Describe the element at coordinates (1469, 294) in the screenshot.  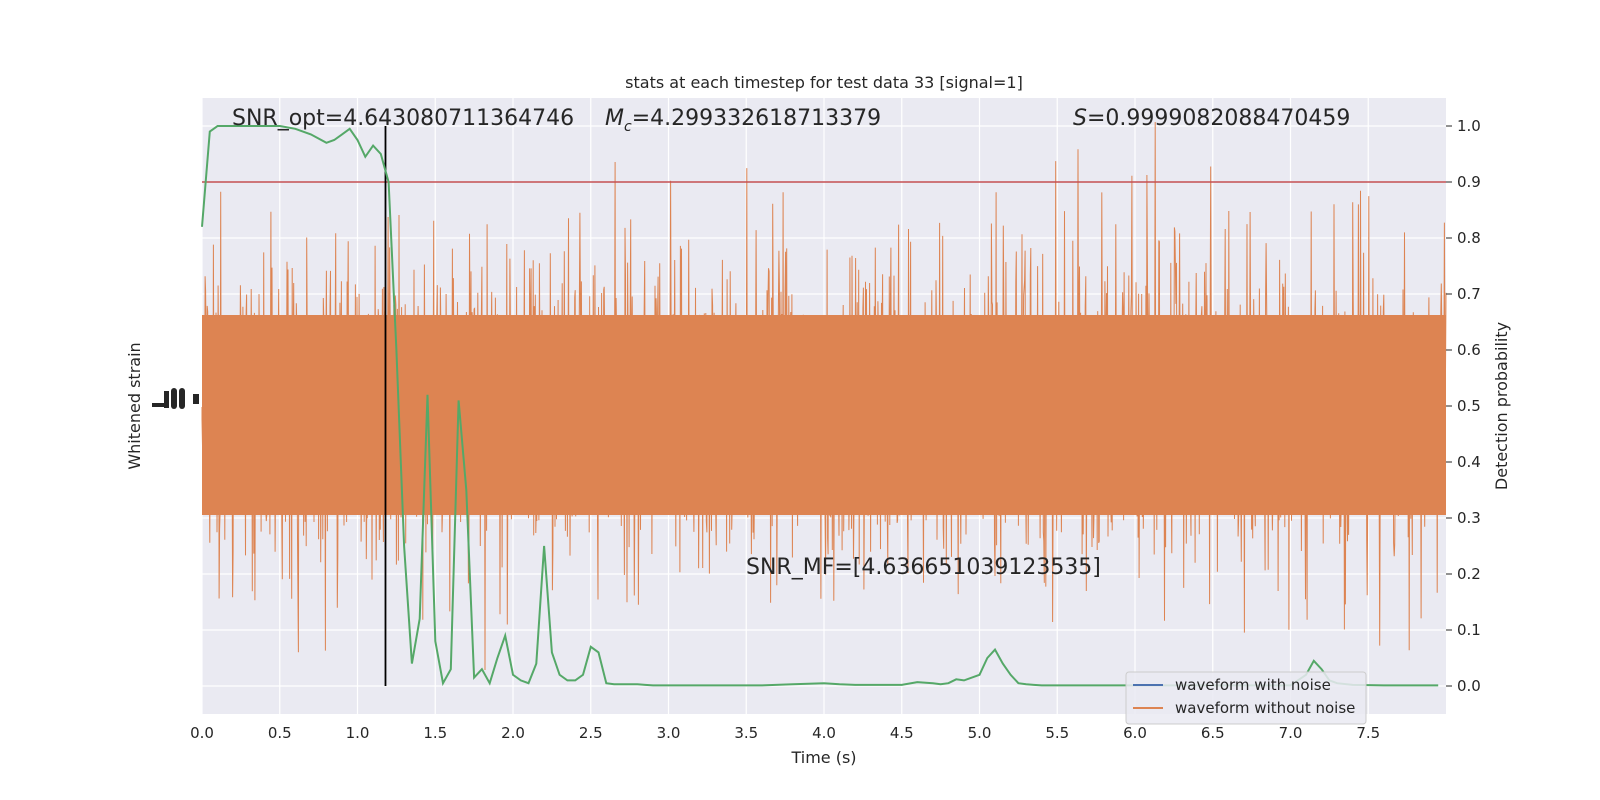
I see `y-tick-label: 0.7` at that location.